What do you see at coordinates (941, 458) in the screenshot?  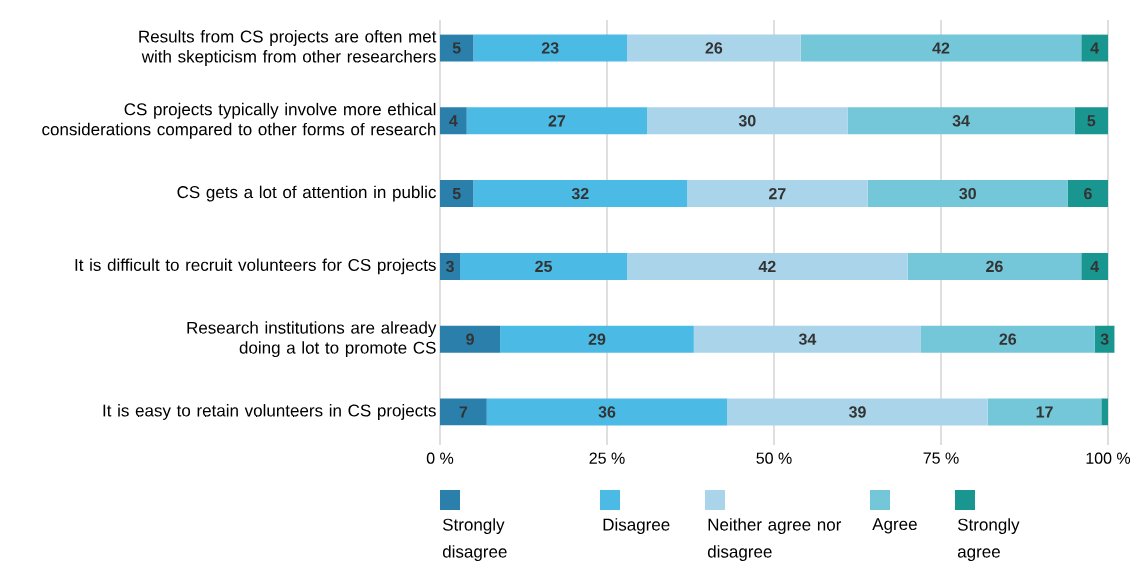 I see `x-tick-label: 75 %` at bounding box center [941, 458].